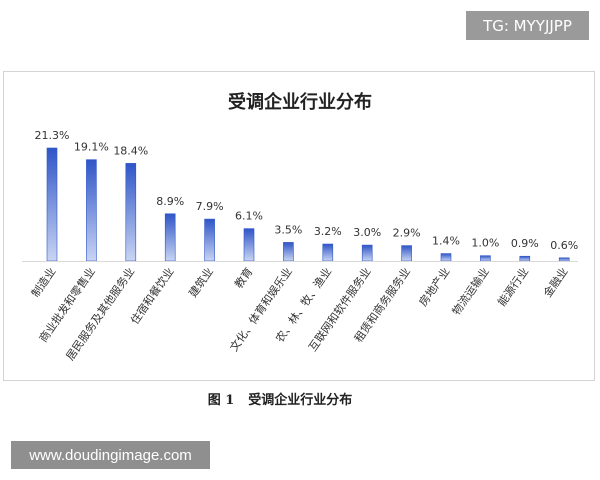 This screenshot has width=600, height=480. I want to click on figure-number: 图 1, so click(221, 400).